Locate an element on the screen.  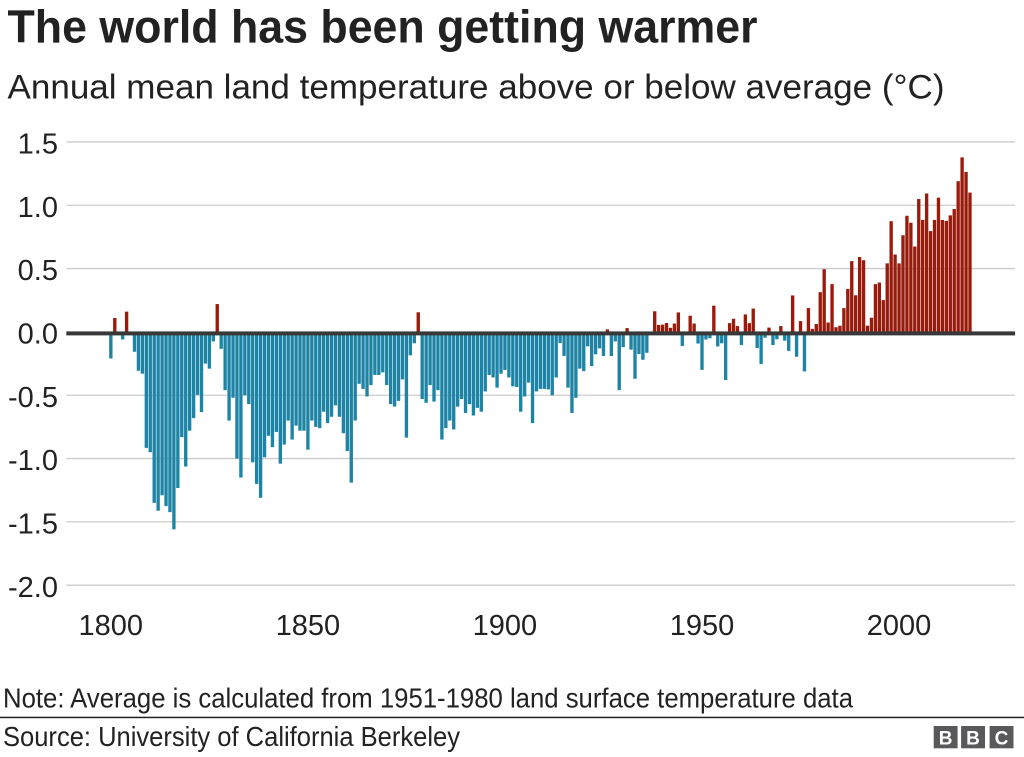
svg-text:The world has been getting war: The world has been getting warmer is located at coordinates (383, 27).